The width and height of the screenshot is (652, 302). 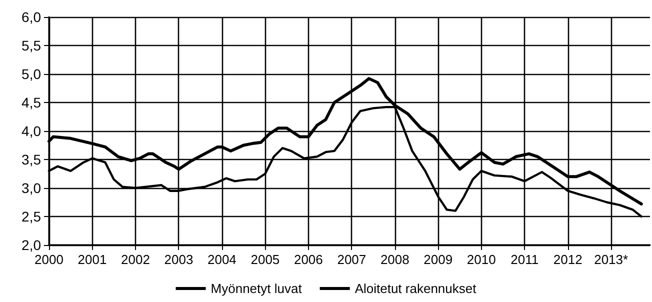 What do you see at coordinates (49, 259) in the screenshot?
I see `x-tick-label: 2000` at bounding box center [49, 259].